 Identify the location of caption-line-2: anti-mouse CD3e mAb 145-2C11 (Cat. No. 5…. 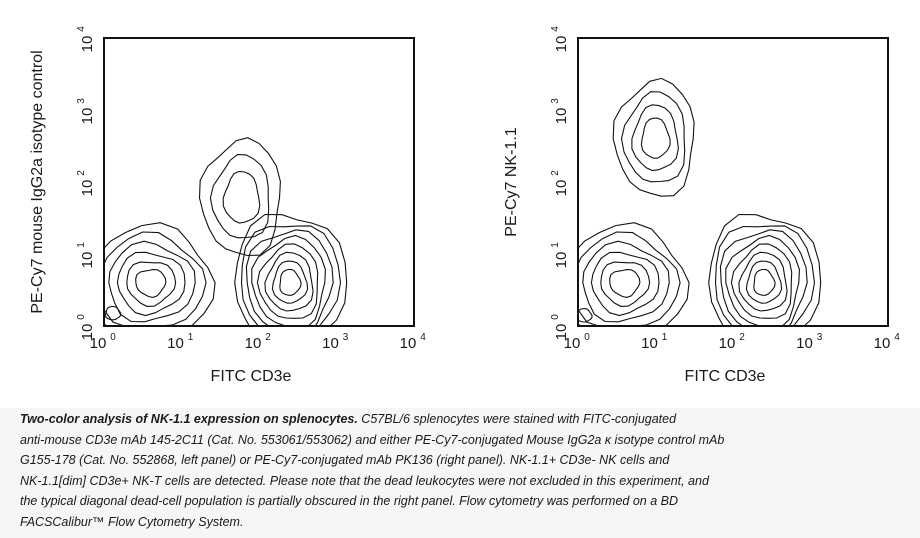
(372, 439).